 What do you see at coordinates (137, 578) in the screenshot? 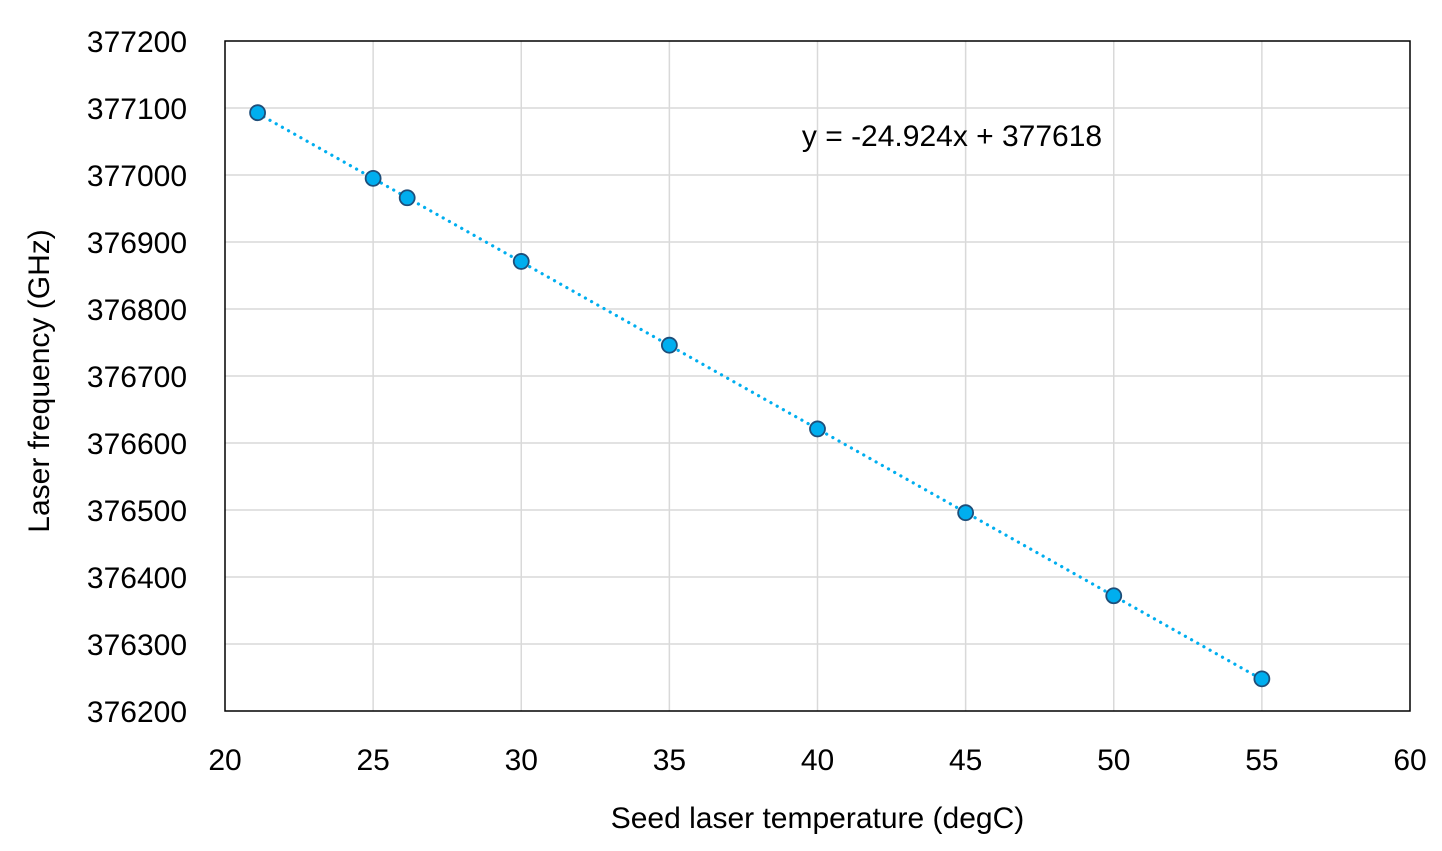
I see `y-tick-label: 376400` at bounding box center [137, 578].